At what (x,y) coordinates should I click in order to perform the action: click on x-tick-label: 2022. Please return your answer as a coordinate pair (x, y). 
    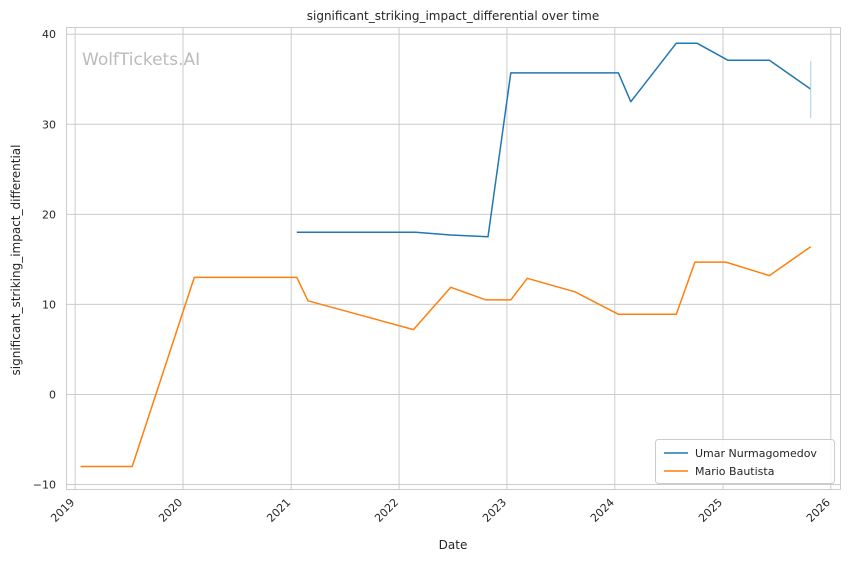
    Looking at the image, I should click on (386, 510).